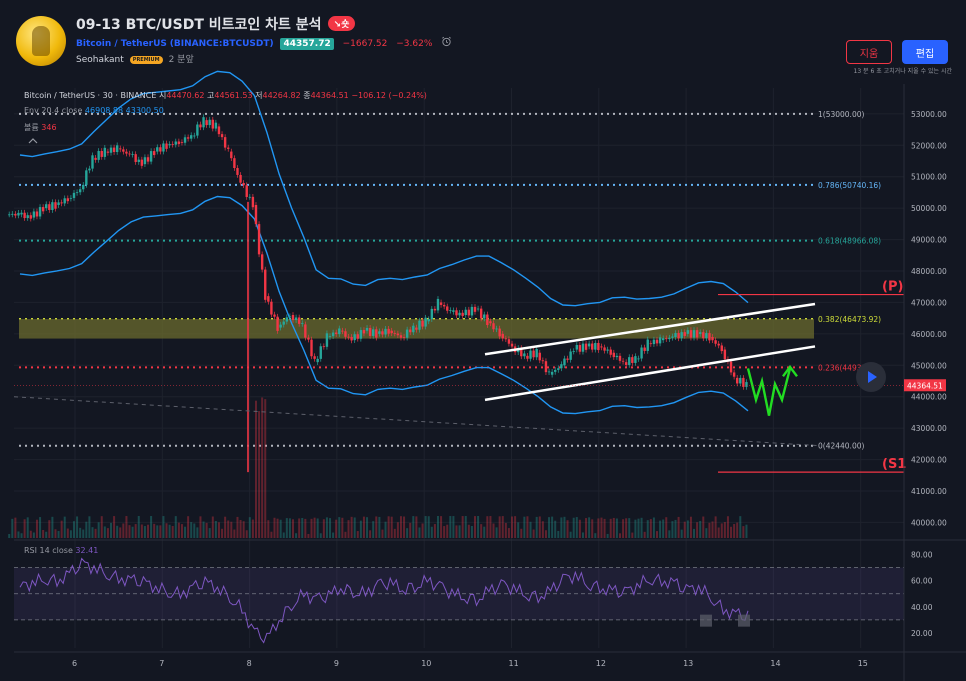  What do you see at coordinates (33, 141) in the screenshot?
I see `chevron-up-icon` at bounding box center [33, 141].